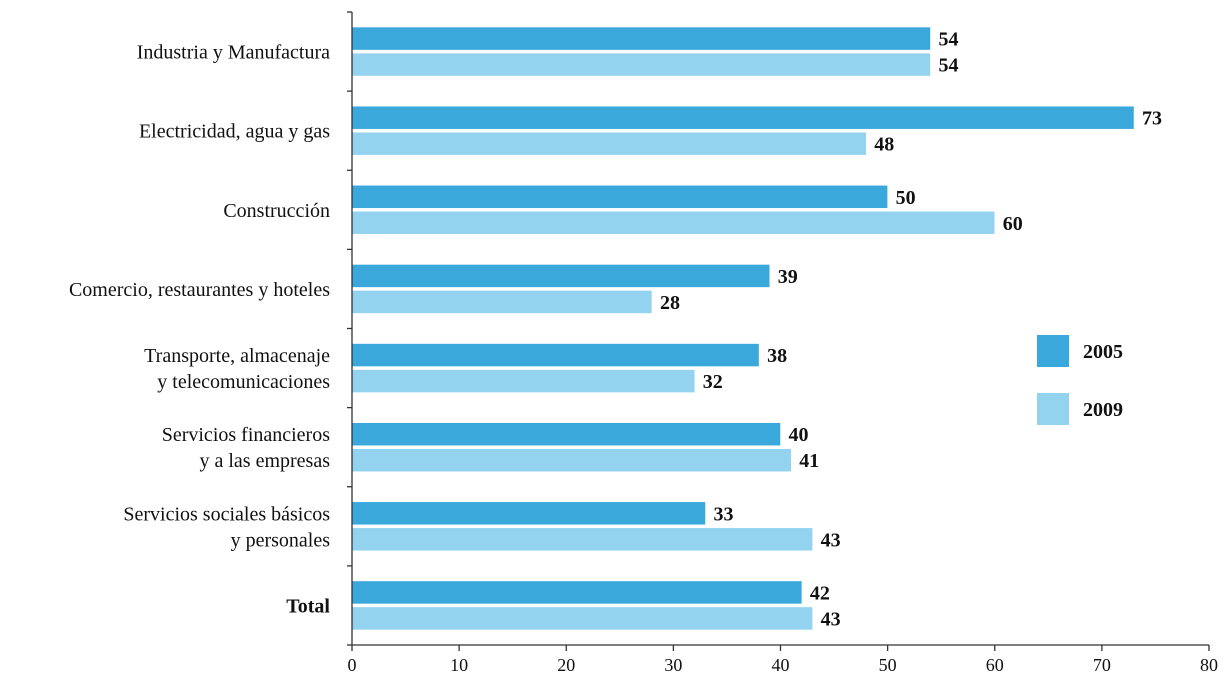 This screenshot has height=681, width=1226. What do you see at coordinates (582, 539) in the screenshot?
I see `bar-servicios-sociales-basicos-y-personales-2009` at bounding box center [582, 539].